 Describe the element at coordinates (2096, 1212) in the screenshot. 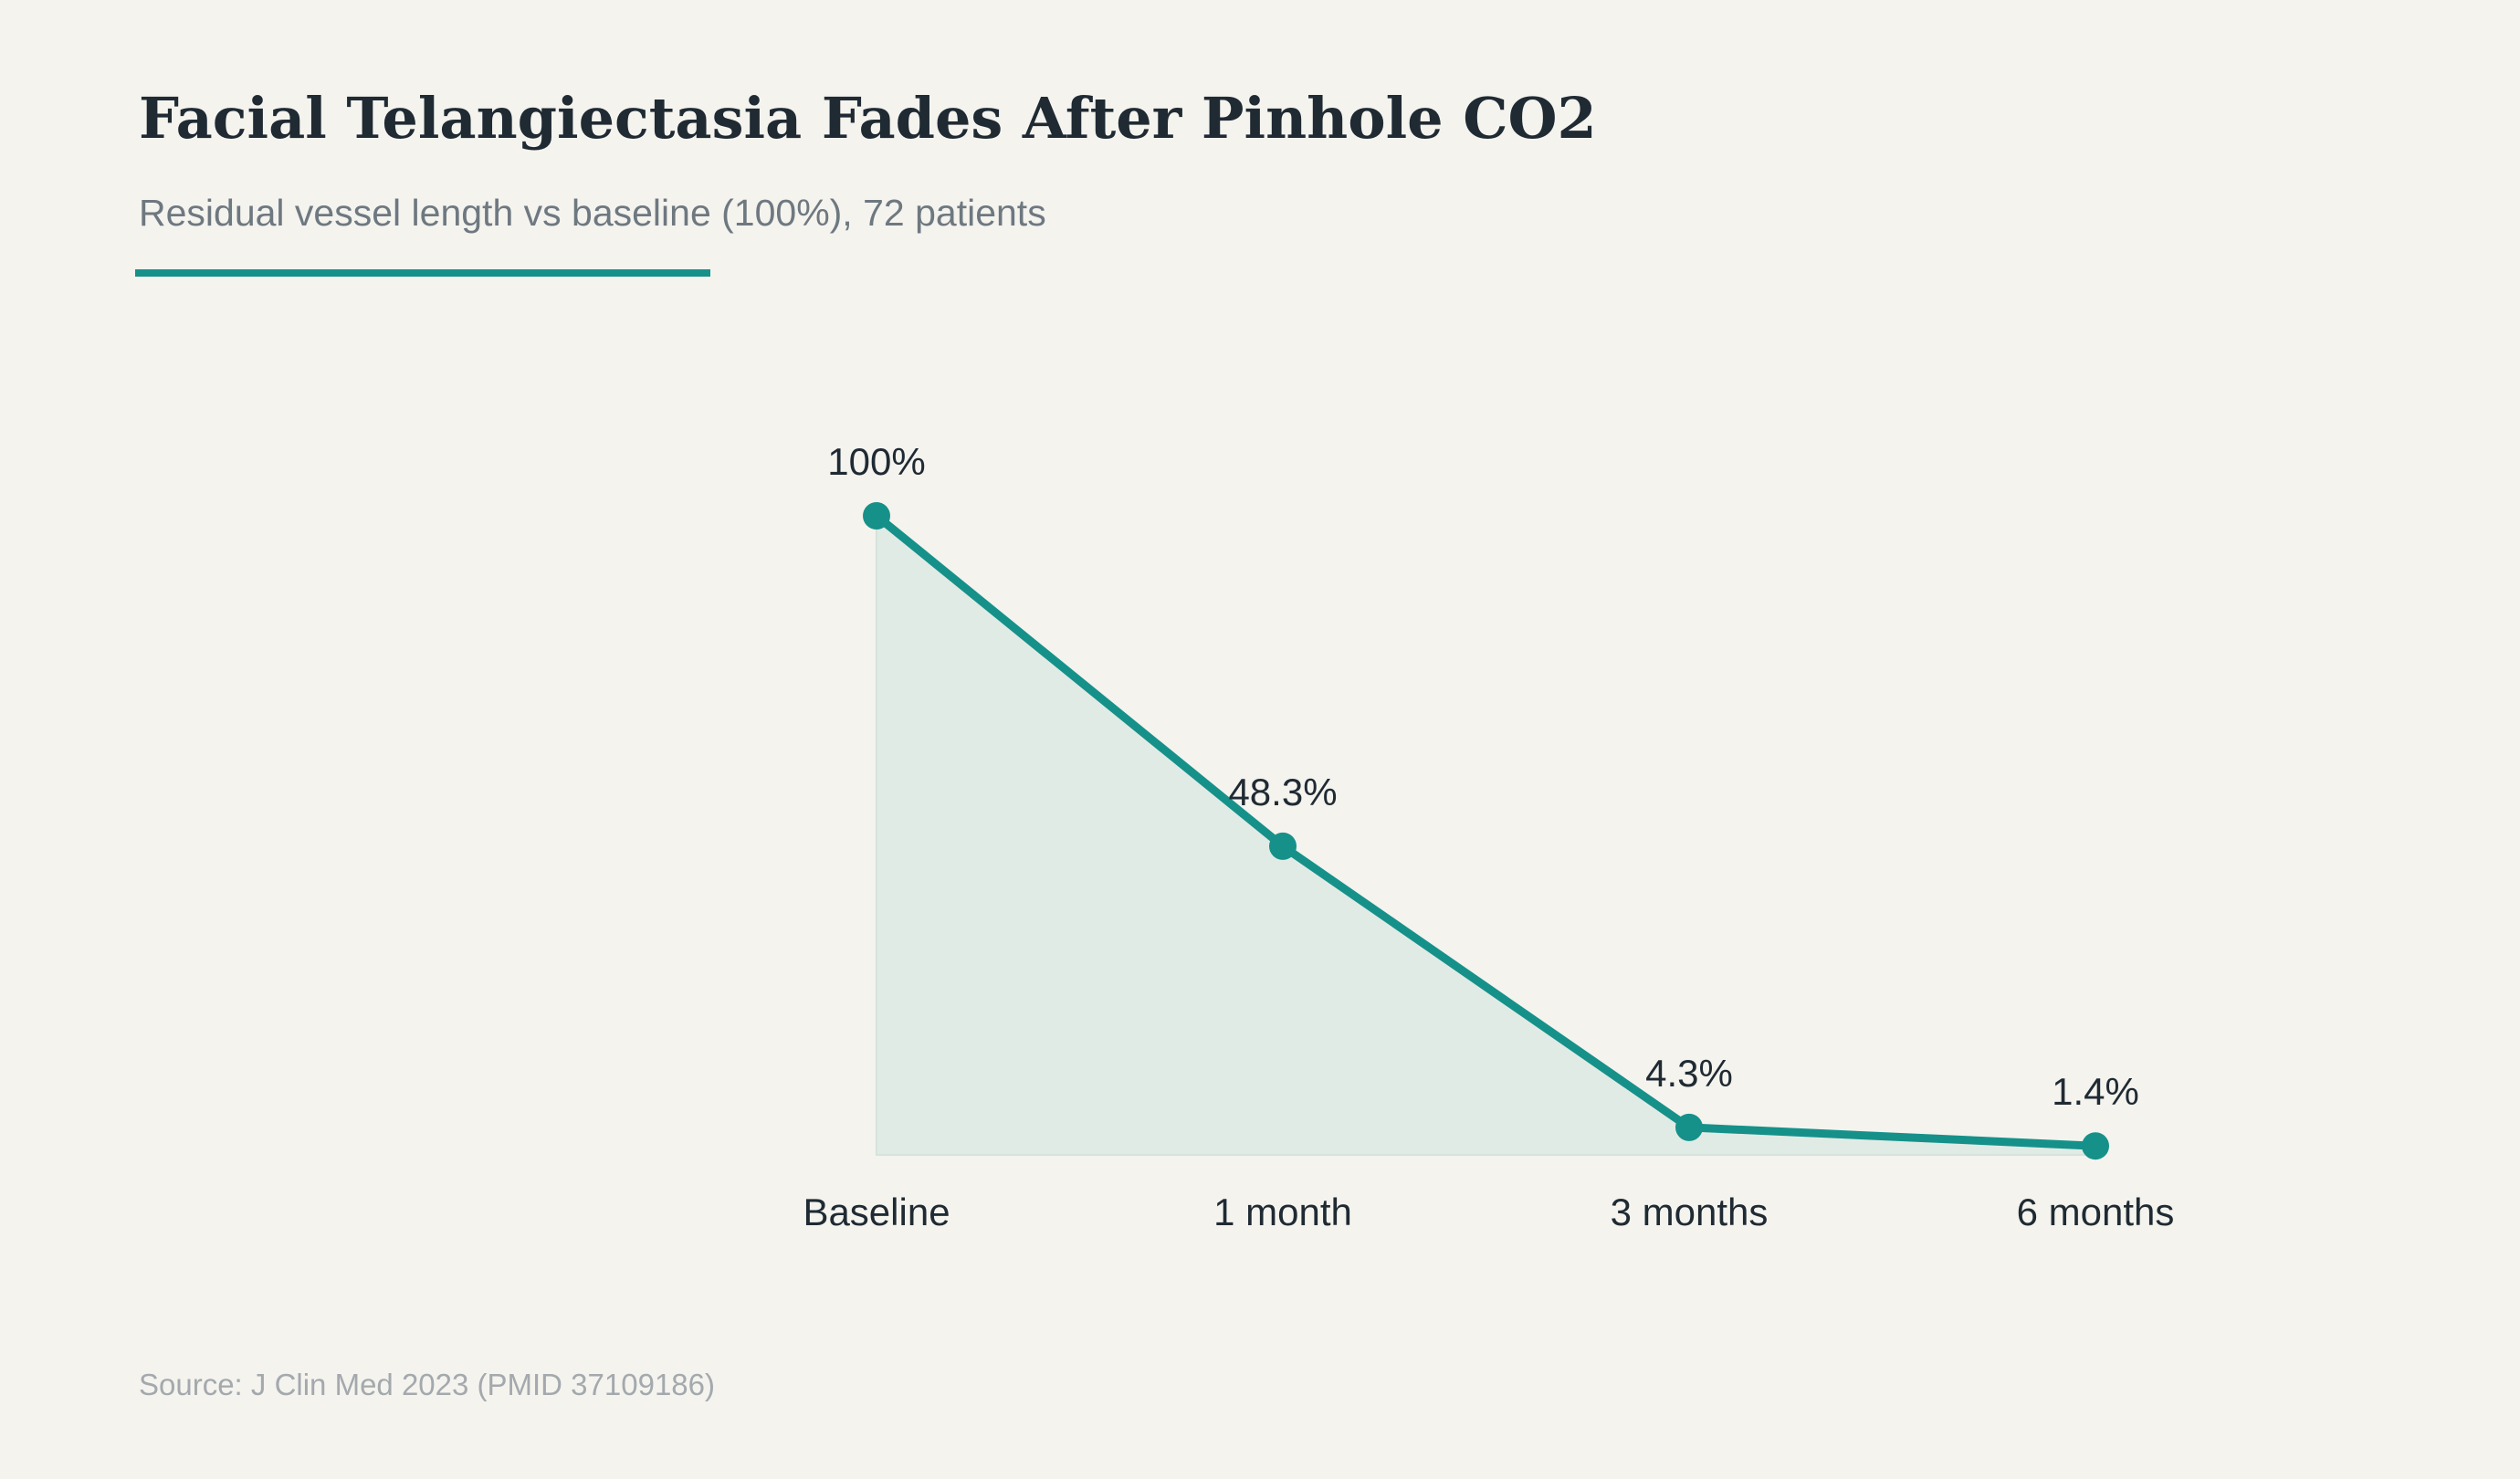

I see `x-axis-tick-label: 6 months` at that location.